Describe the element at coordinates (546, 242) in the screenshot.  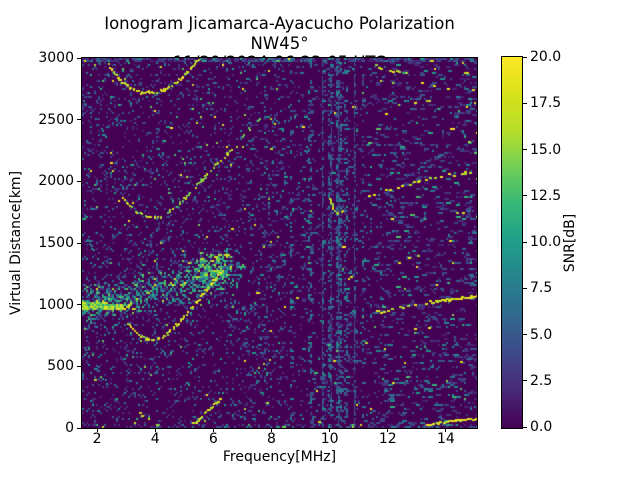
I see `colorbar-tick-label: 10.0` at that location.